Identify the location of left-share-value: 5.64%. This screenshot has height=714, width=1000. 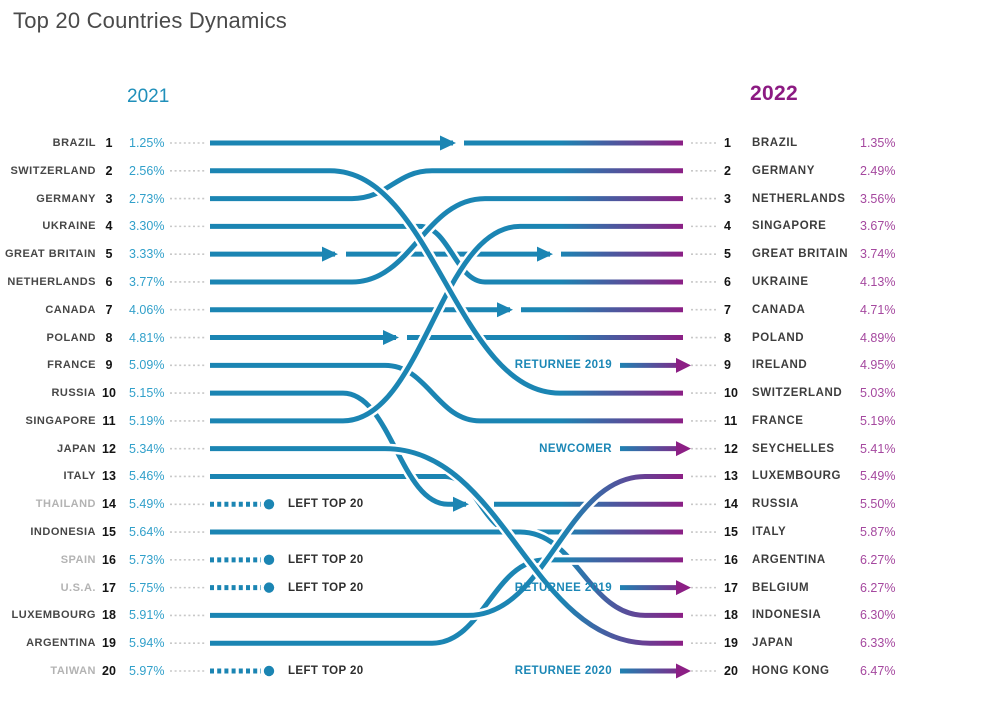
(147, 532).